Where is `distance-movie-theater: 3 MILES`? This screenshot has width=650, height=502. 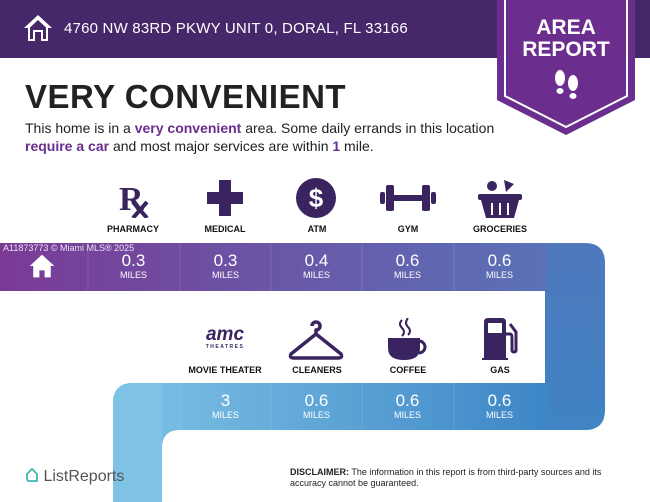
distance-movie-theater: 3 MILES is located at coordinates (225, 406).